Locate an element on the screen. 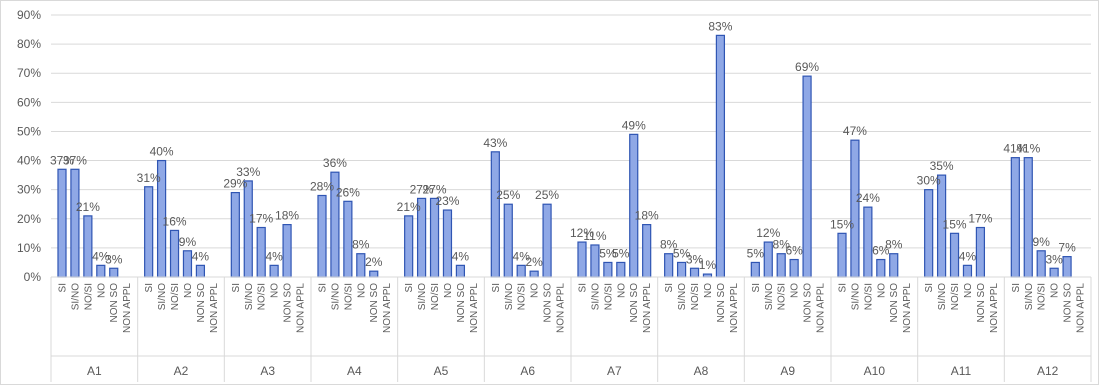 The width and height of the screenshot is (1101, 387). data-label: 16% is located at coordinates (175, 221).